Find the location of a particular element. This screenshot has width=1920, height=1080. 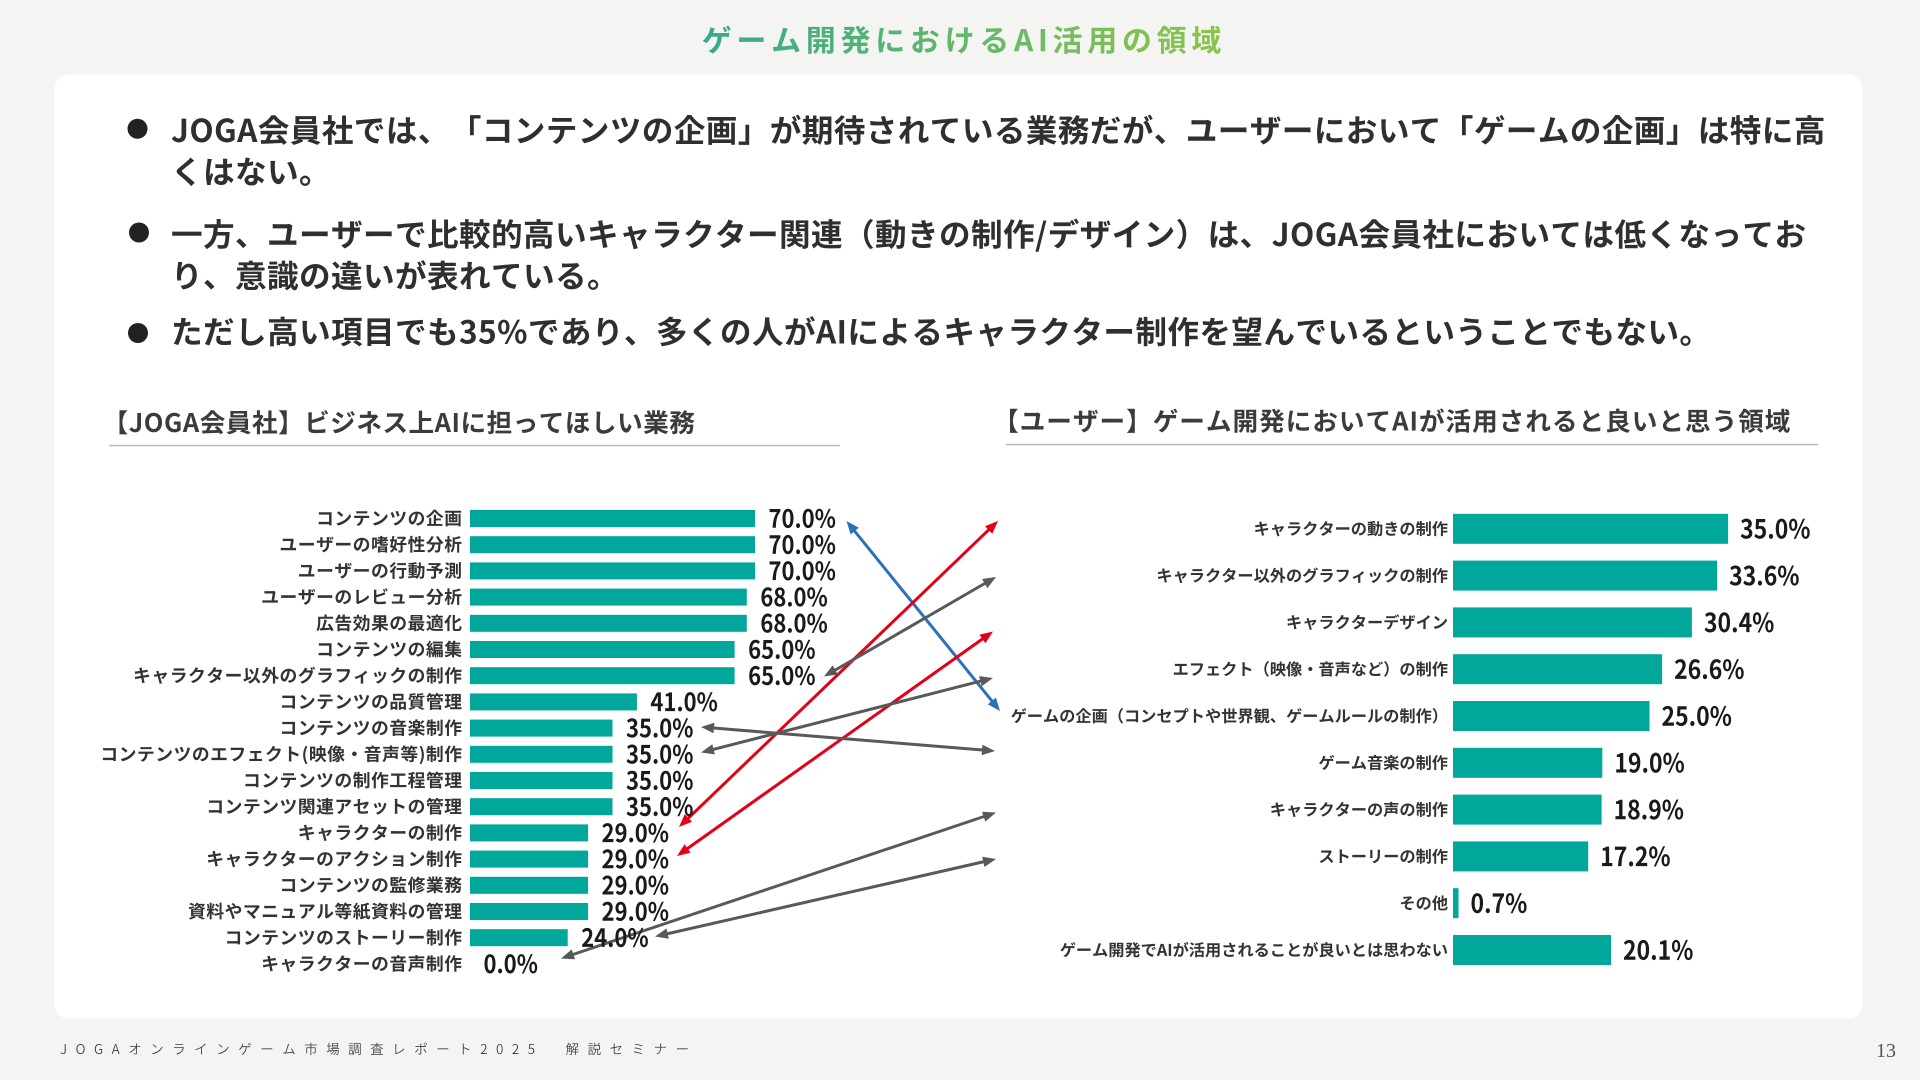

svg-text: 13 is located at coordinates (1886, 1051).